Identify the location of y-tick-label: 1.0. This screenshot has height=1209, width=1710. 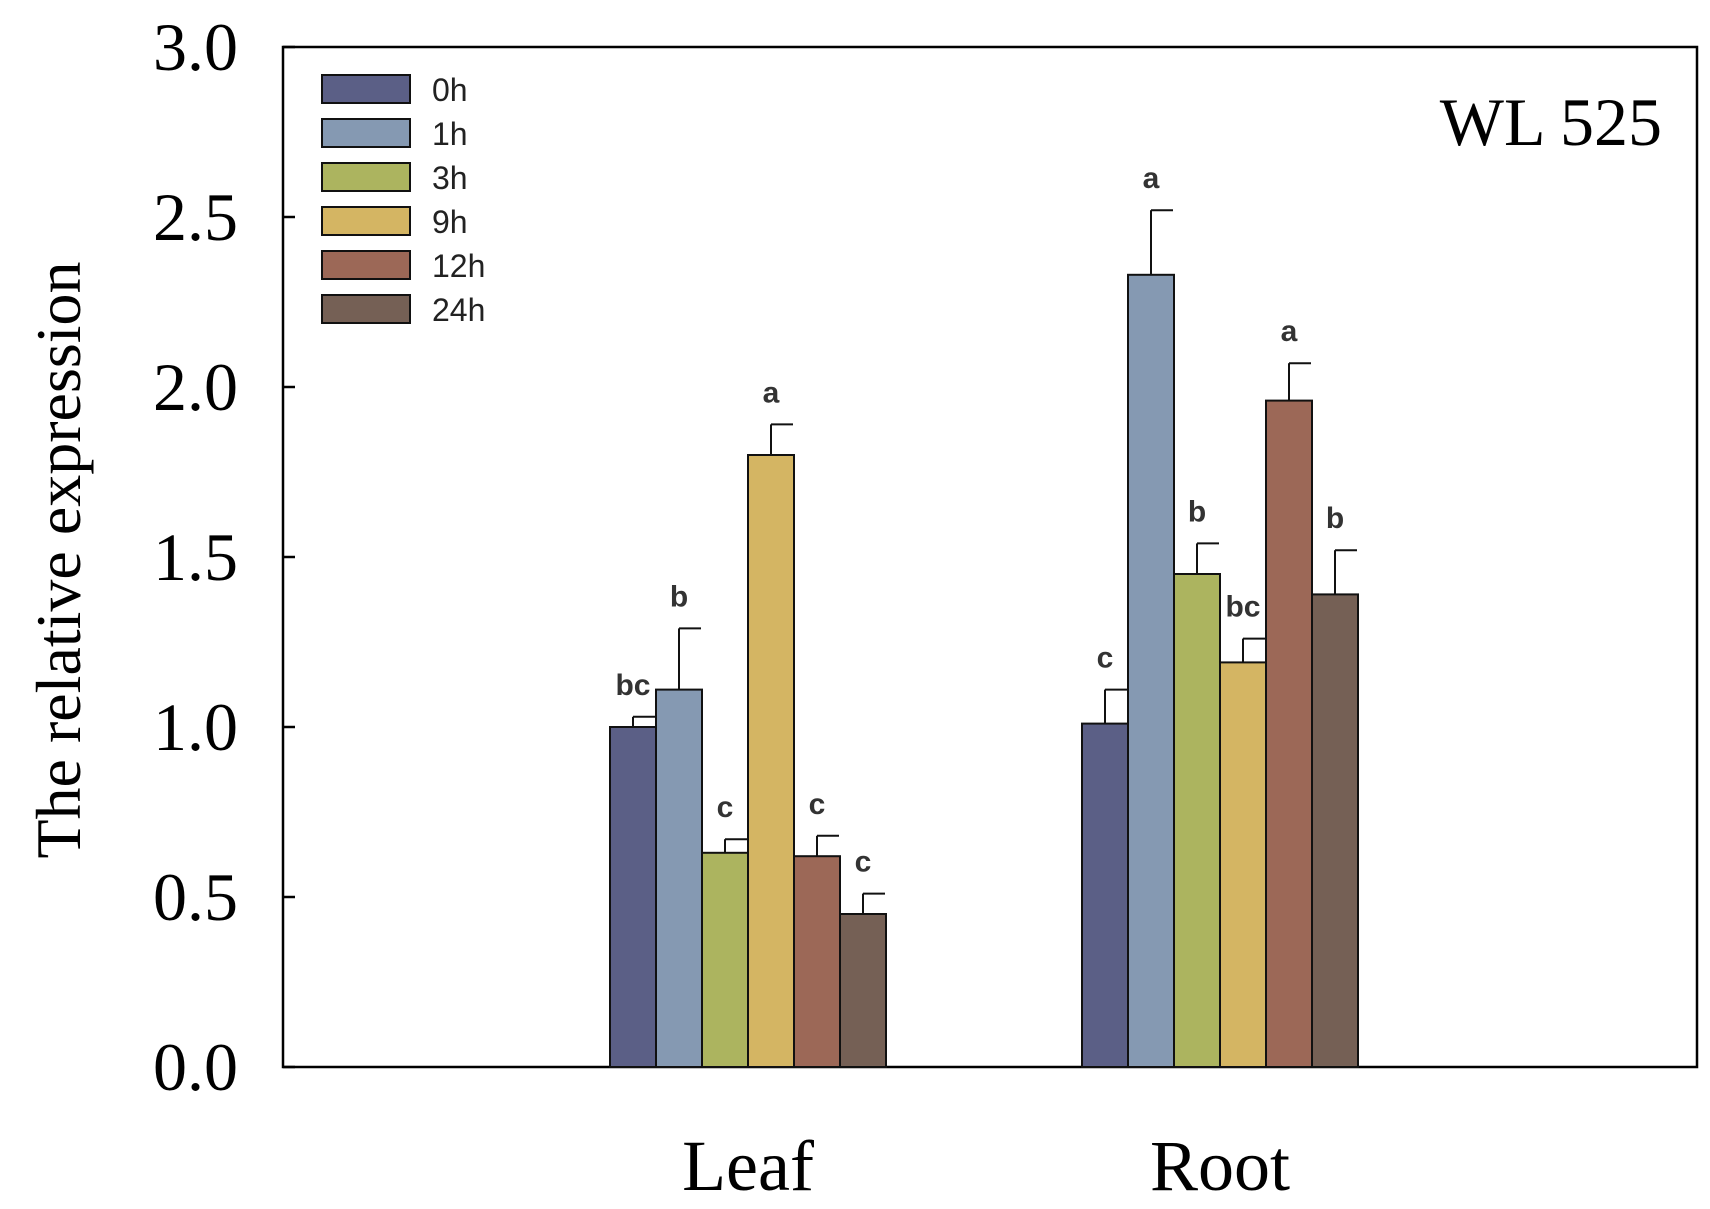
(195, 727).